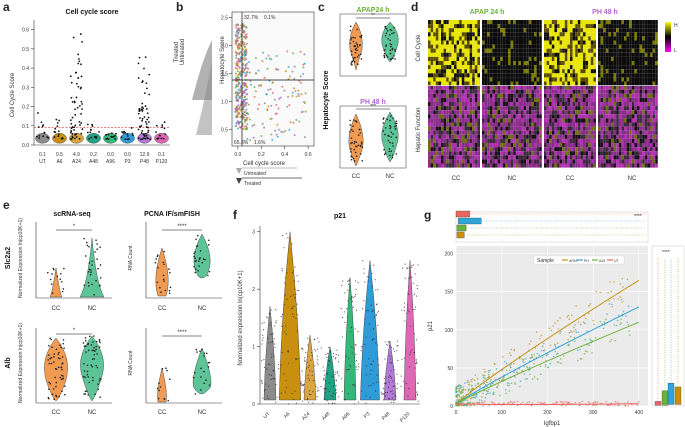  I want to click on panel-g-point, so click(459, 396).